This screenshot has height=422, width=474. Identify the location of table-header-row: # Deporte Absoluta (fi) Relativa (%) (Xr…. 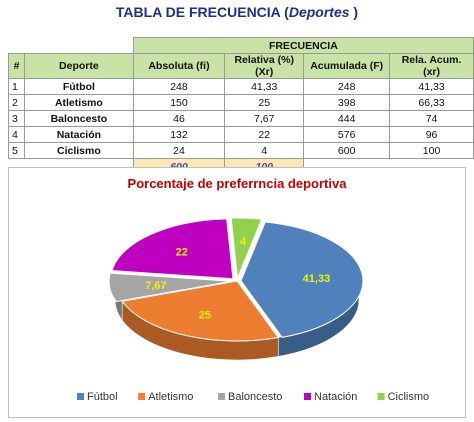
(241, 66).